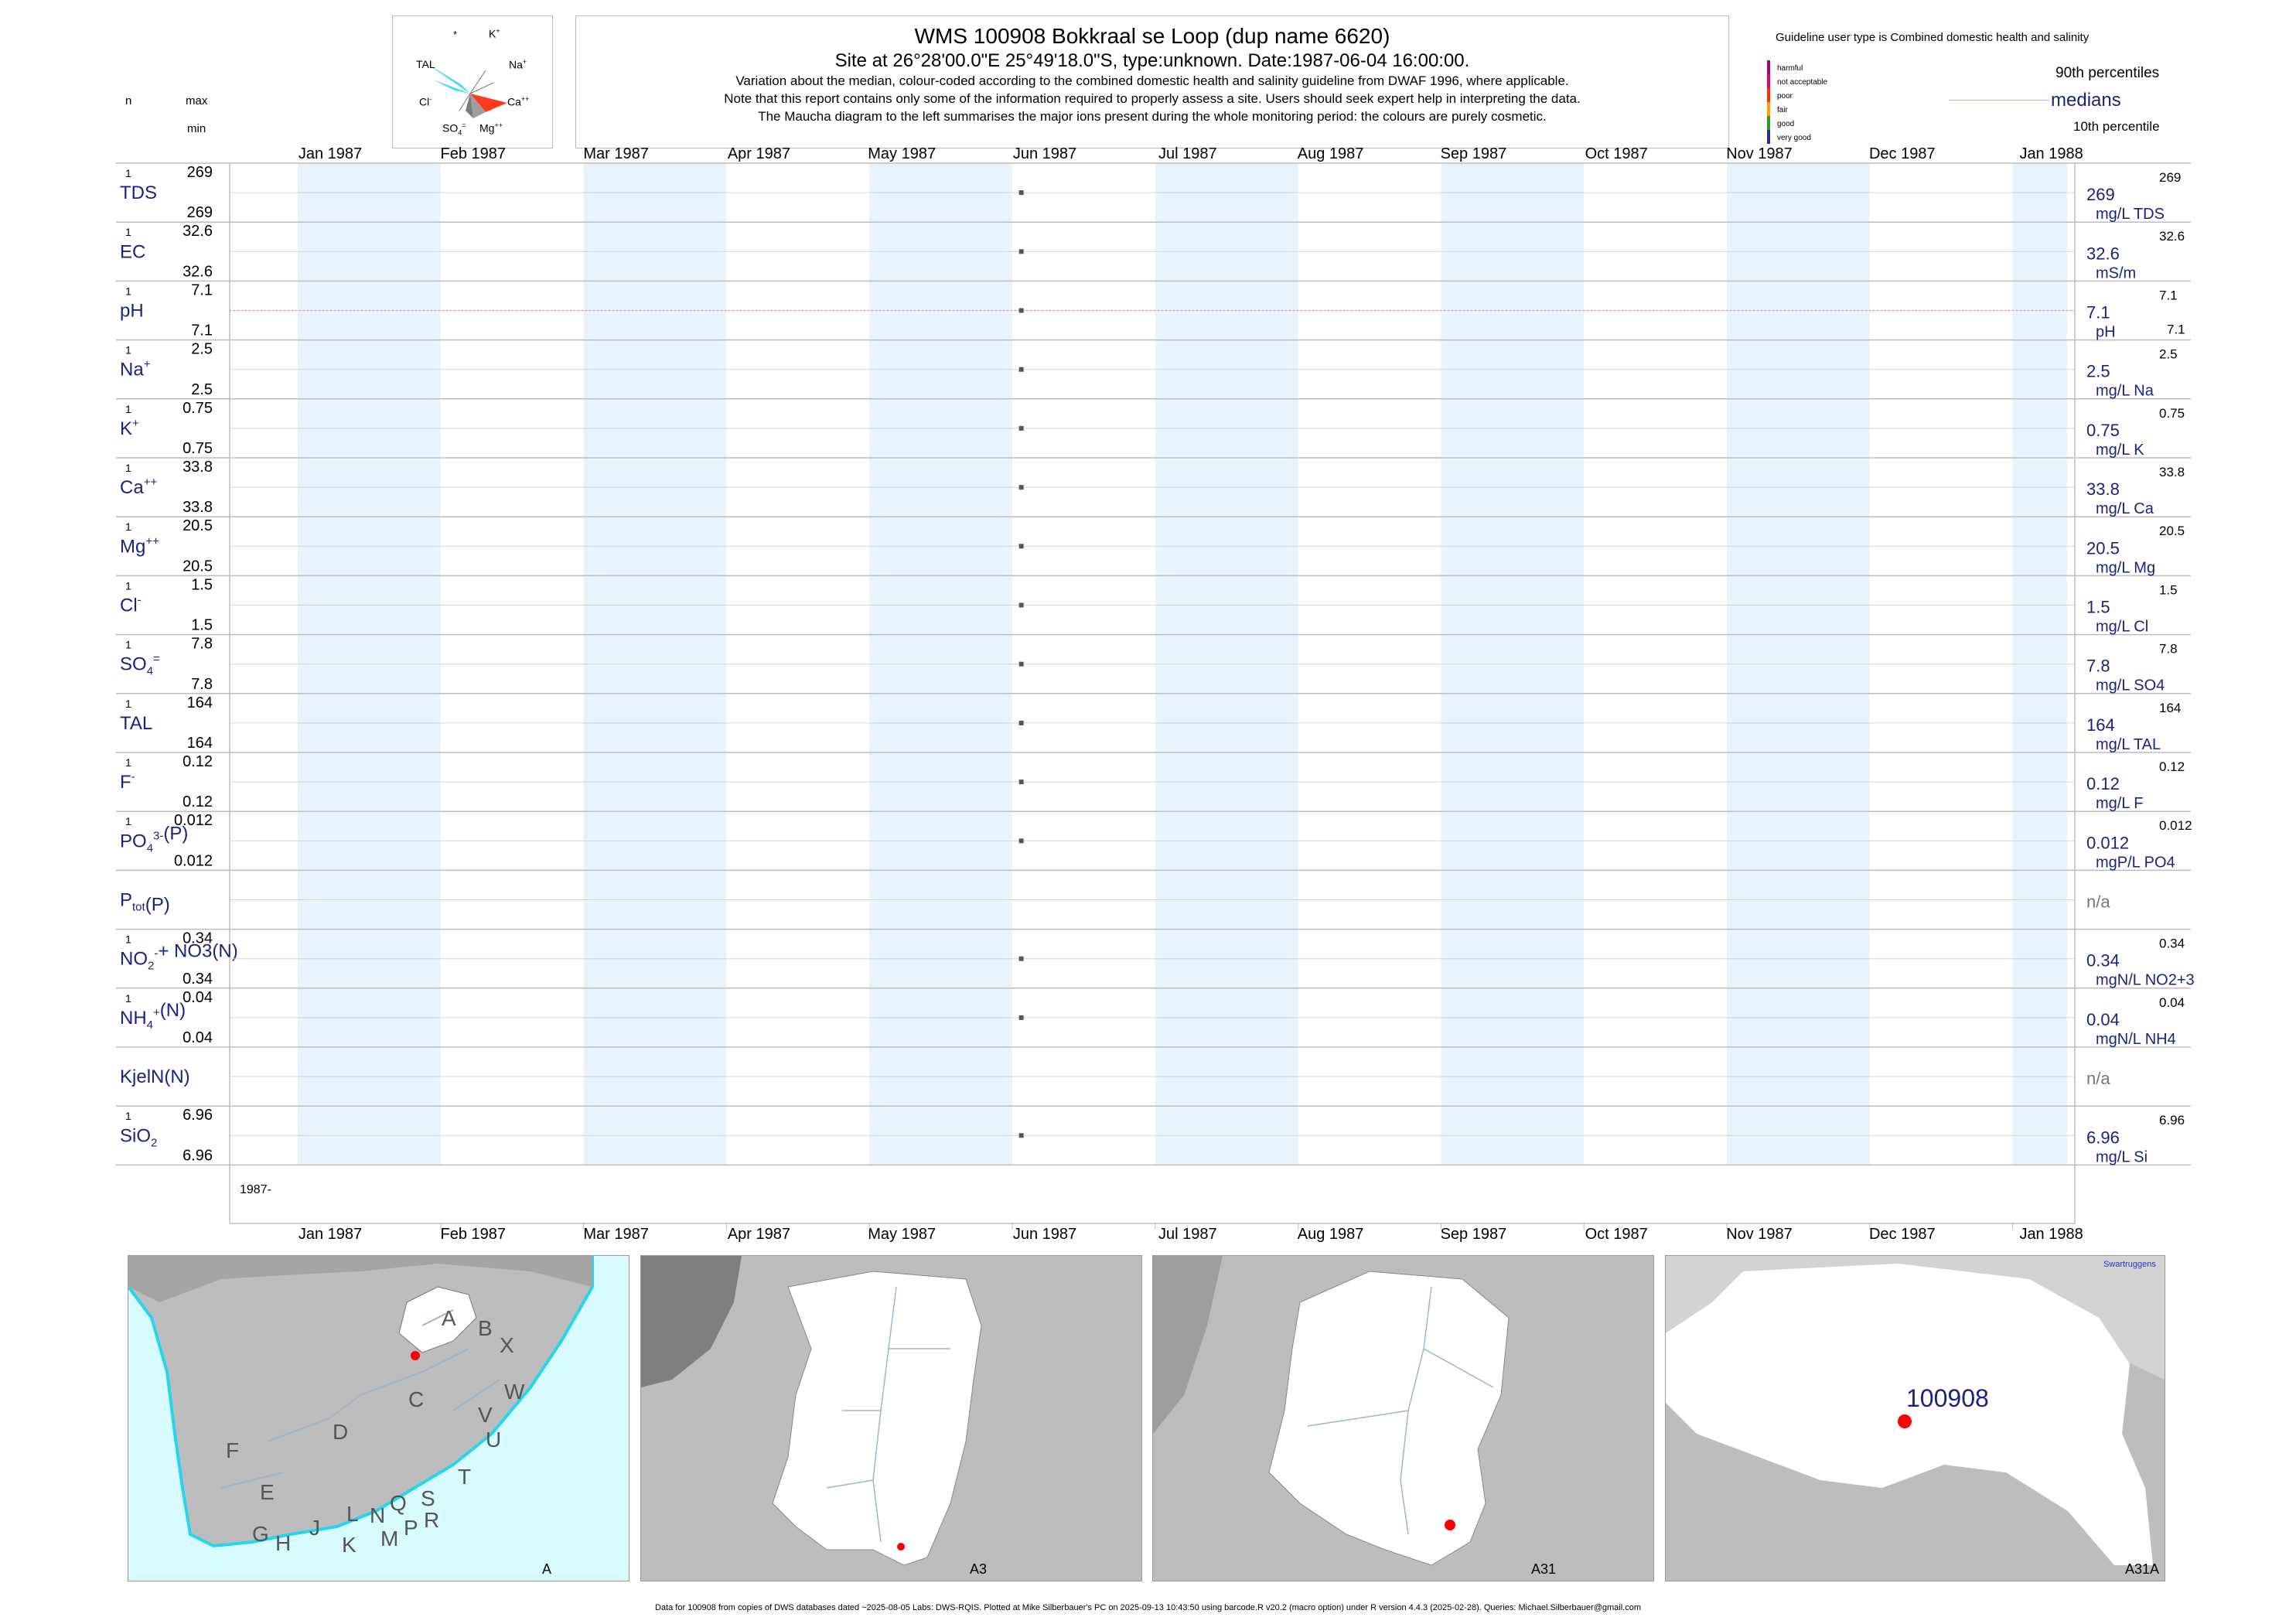 The height and width of the screenshot is (1624, 2296). I want to click on unit-label: mS/m, so click(2116, 272).